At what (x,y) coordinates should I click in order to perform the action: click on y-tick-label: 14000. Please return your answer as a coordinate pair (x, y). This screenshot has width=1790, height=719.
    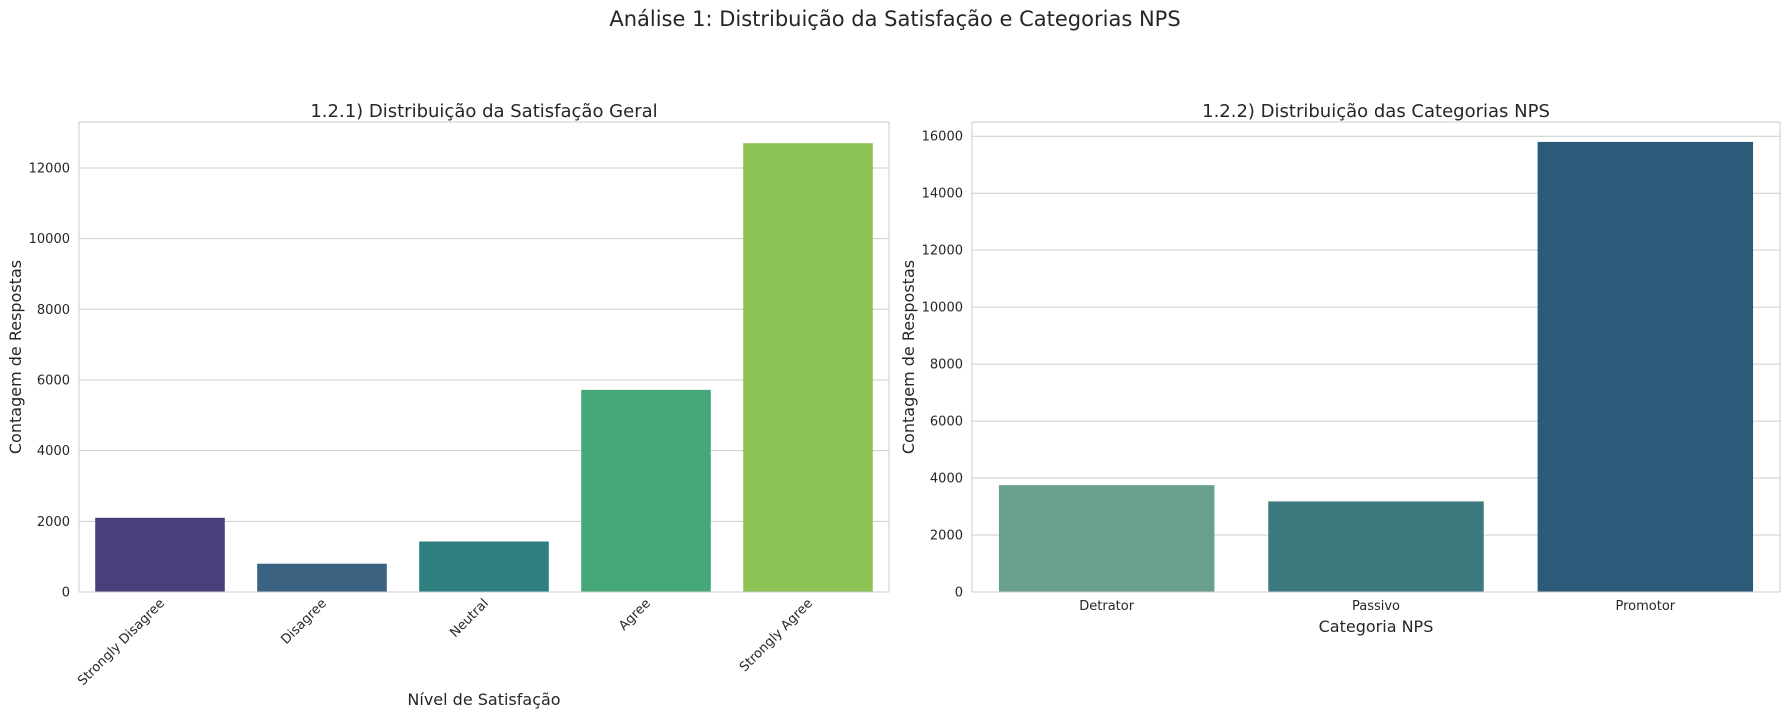
    Looking at the image, I should click on (942, 194).